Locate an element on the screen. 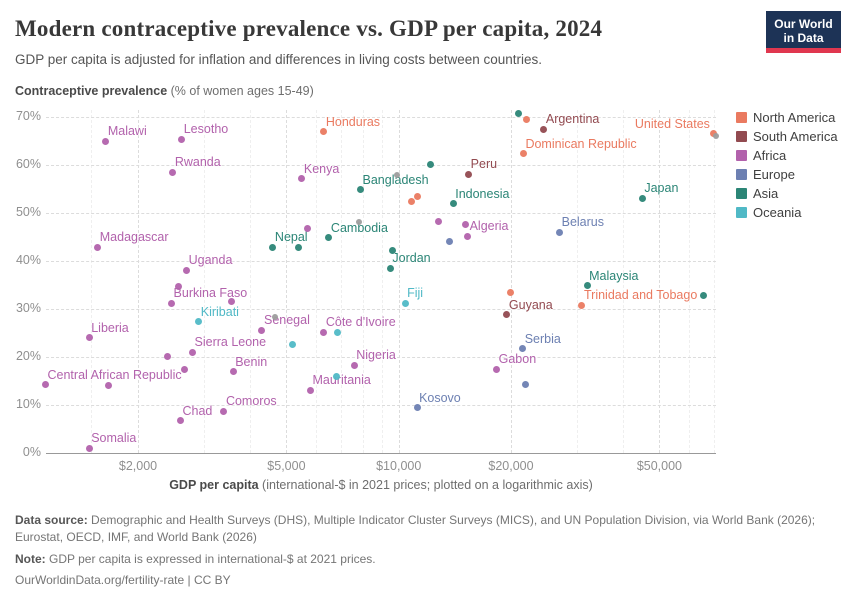  legend-label-asia: Asia is located at coordinates (766, 193).